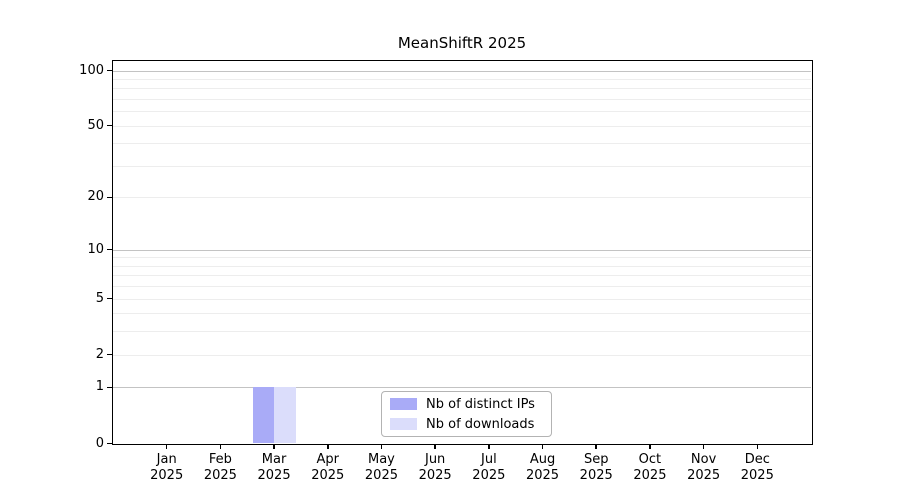  What do you see at coordinates (285, 415) in the screenshot?
I see `bar-downloads` at bounding box center [285, 415].